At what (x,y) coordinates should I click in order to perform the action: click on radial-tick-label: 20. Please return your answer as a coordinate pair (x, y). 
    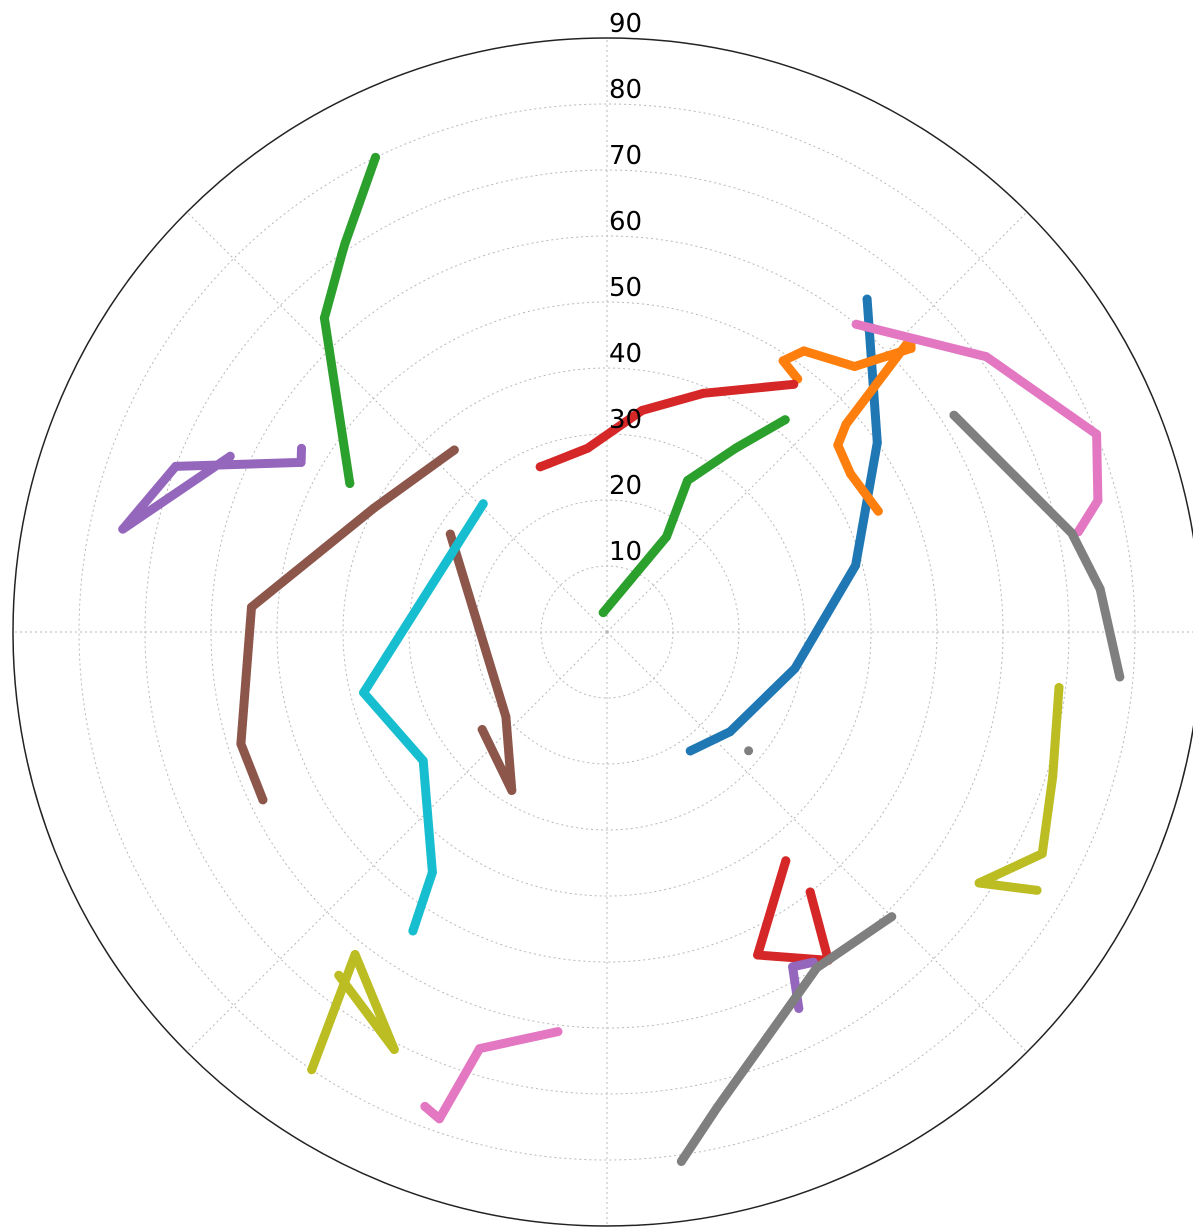
    Looking at the image, I should click on (625, 486).